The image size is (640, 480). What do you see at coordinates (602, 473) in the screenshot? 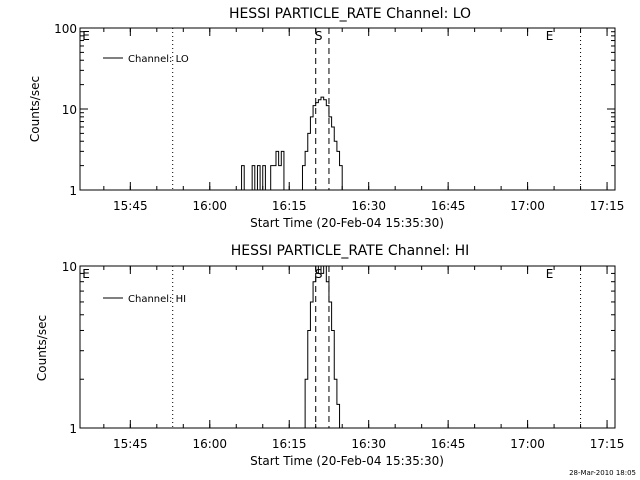
I see `footer-timestamp: 28-Mar-2010 18:05` at bounding box center [602, 473].